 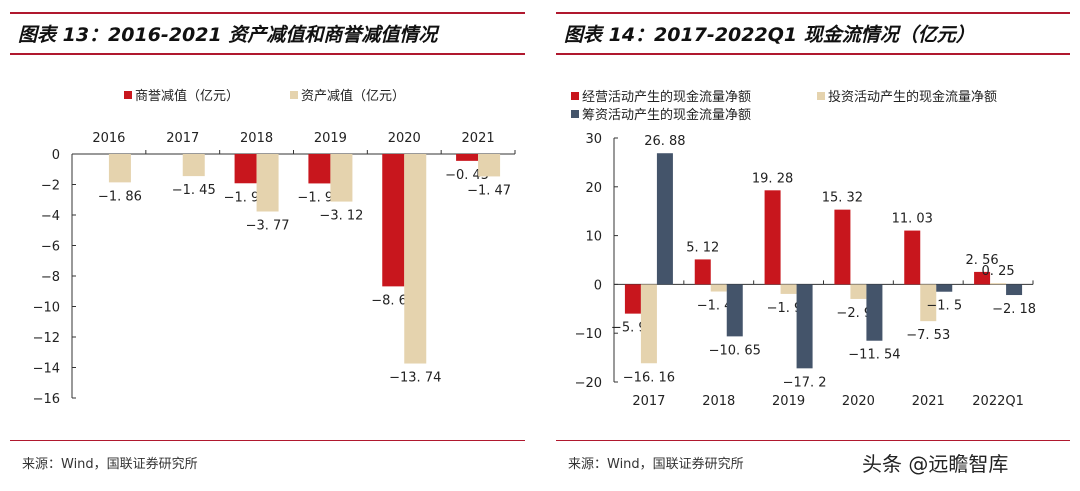 What do you see at coordinates (467, 175) in the screenshot?
I see `data-label: −0. 45` at bounding box center [467, 175].